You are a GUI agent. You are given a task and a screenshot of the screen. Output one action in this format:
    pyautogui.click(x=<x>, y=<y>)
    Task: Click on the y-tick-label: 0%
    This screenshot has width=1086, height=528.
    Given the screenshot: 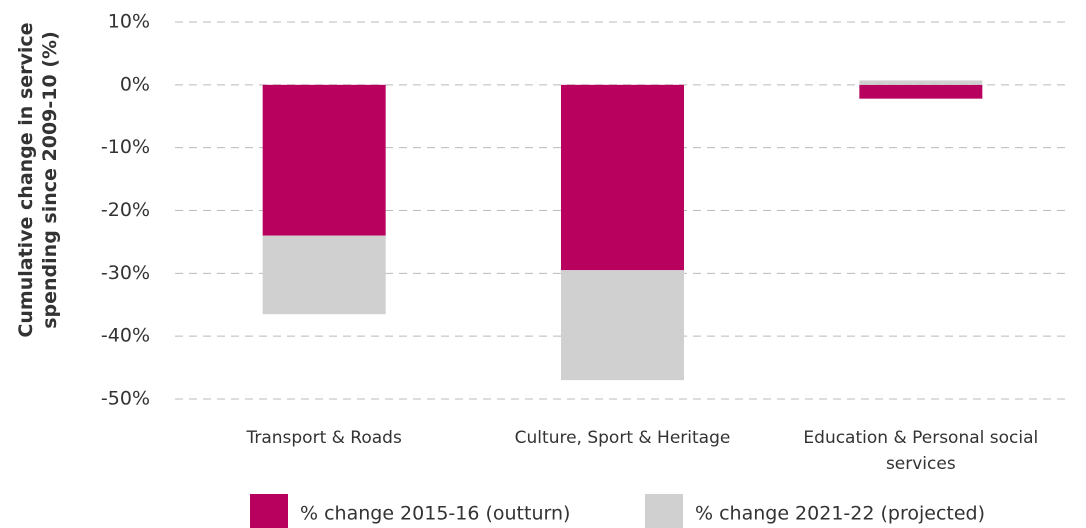 What is the action you would take?
    pyautogui.click(x=135, y=84)
    